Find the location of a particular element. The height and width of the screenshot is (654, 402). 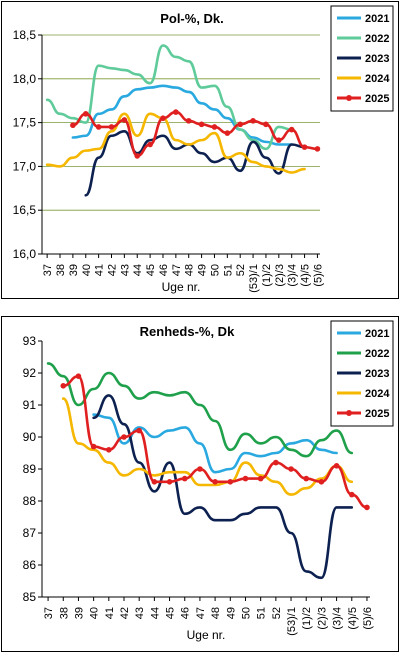

legend: 2021 2022 2023 2024 2025 is located at coordinates (362, 58).